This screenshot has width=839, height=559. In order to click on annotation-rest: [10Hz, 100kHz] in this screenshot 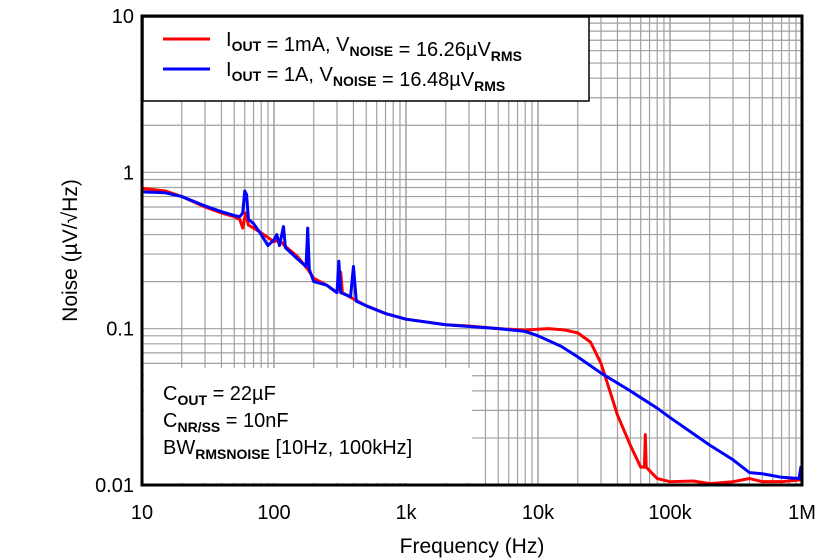, I will do `click(341, 448)`.